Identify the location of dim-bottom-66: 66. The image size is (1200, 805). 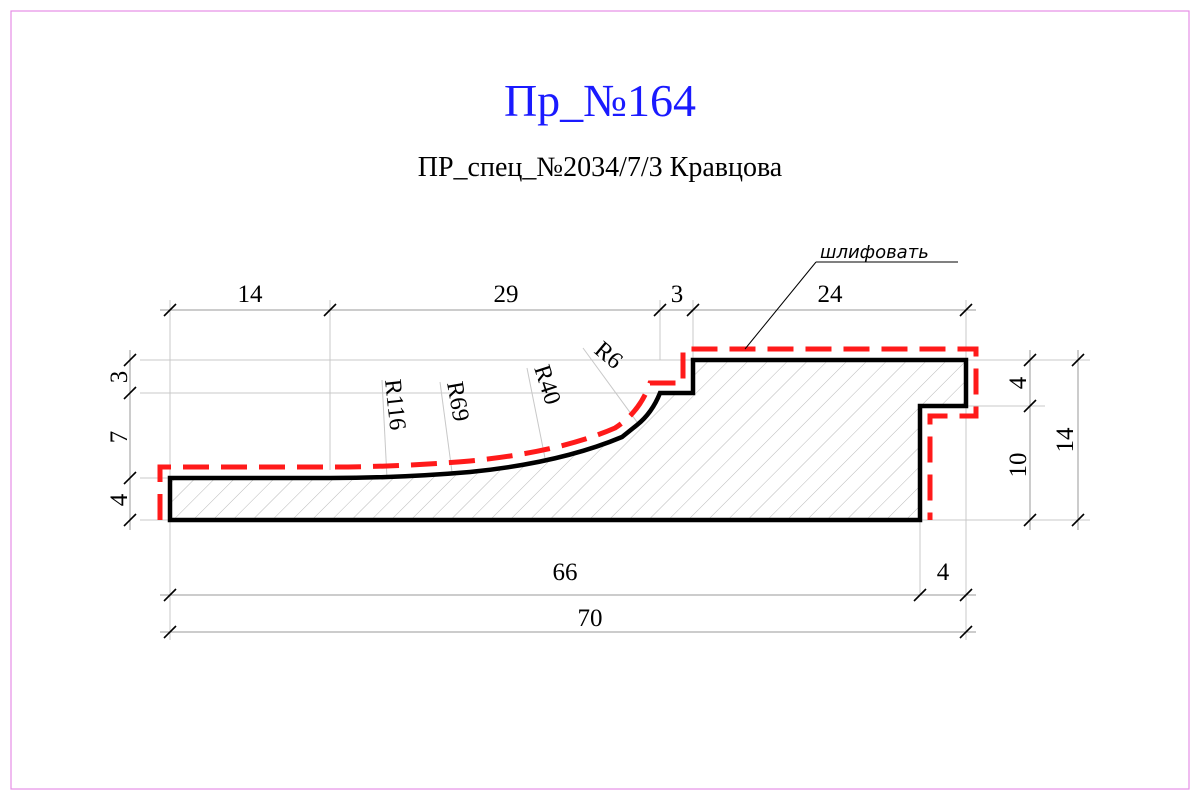
(565, 572).